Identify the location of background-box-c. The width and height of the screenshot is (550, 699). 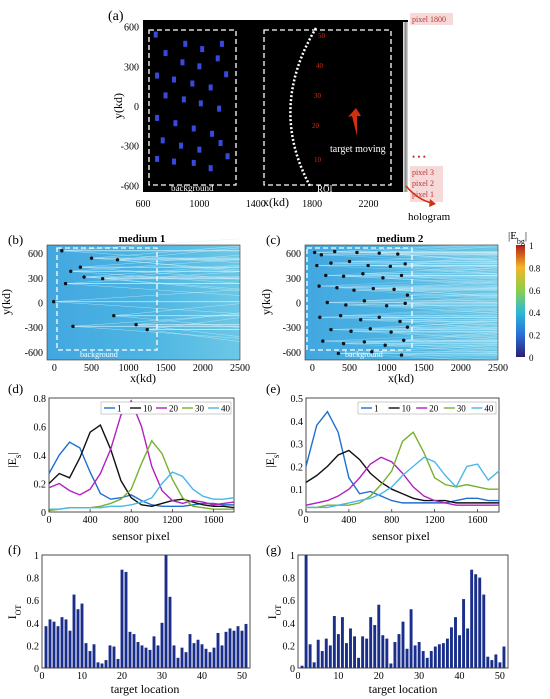
(359, 299).